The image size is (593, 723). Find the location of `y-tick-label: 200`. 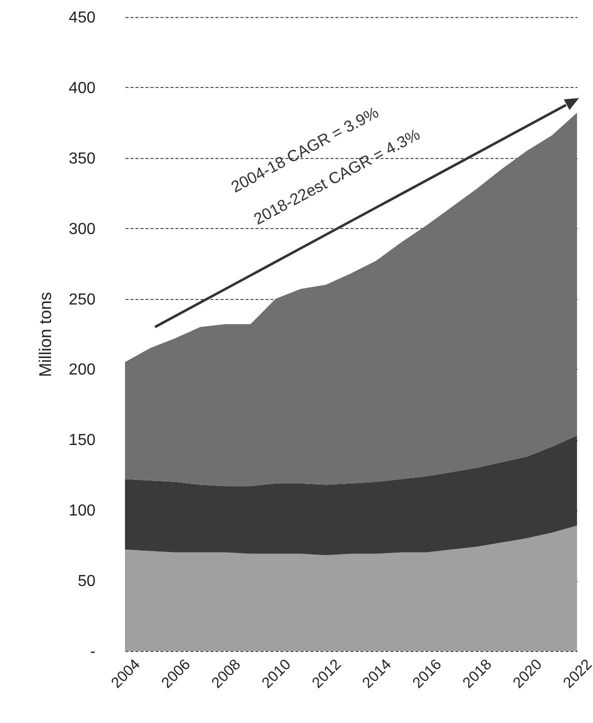

y-tick-label: 200 is located at coordinates (82, 370).